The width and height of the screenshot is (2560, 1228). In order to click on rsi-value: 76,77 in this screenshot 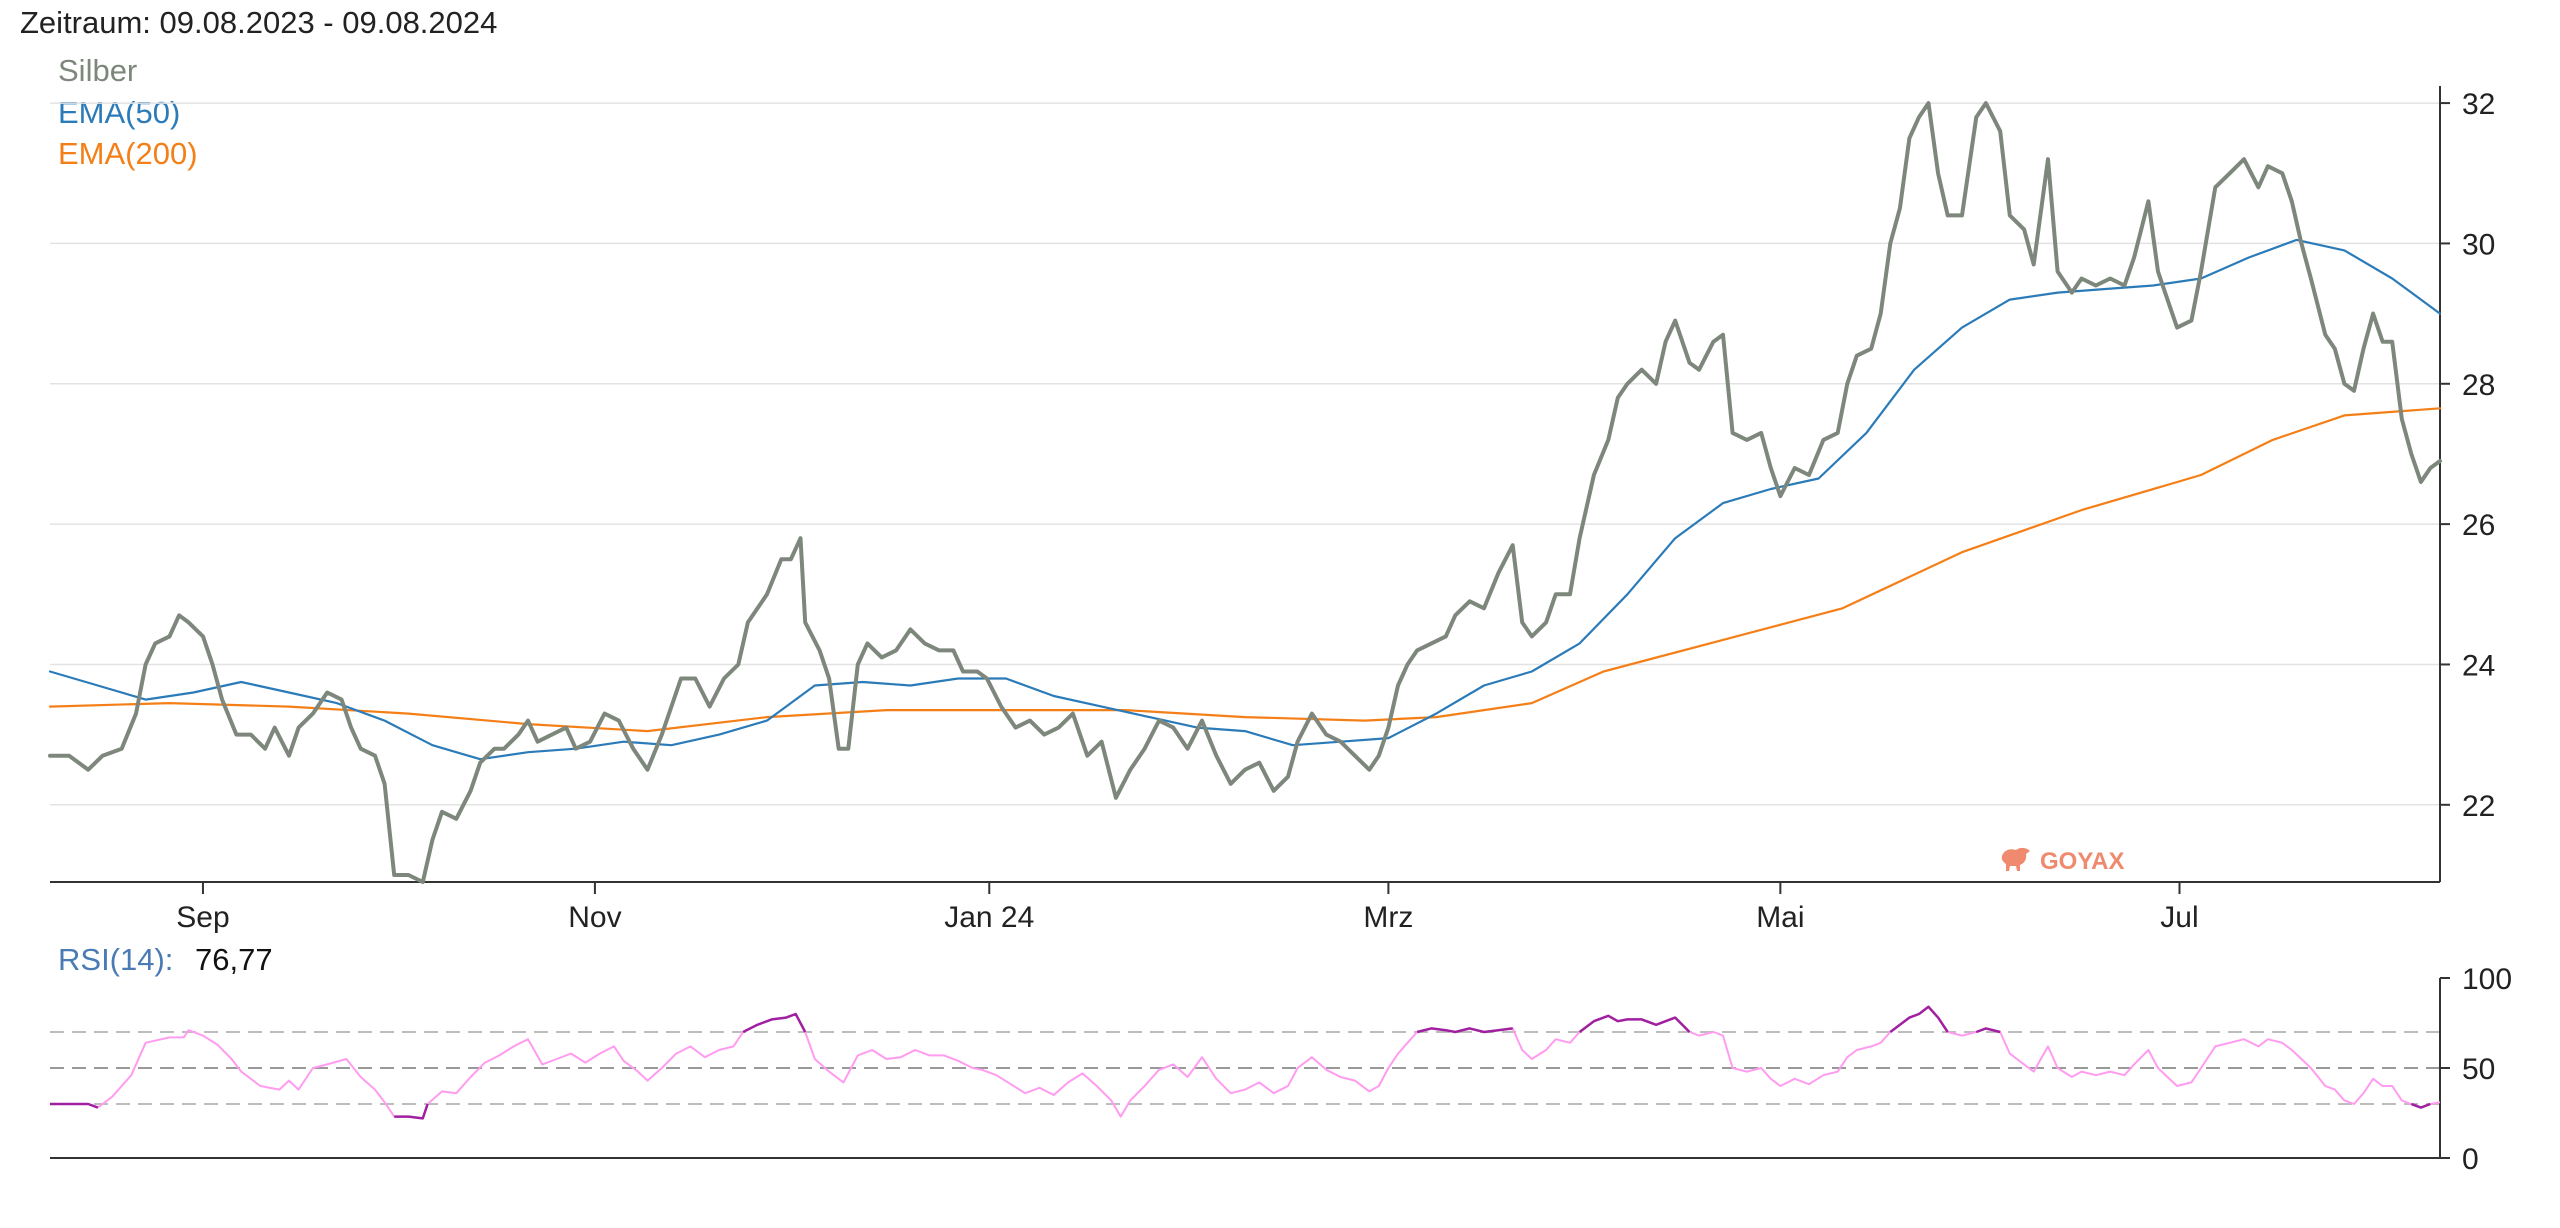, I will do `click(234, 959)`.